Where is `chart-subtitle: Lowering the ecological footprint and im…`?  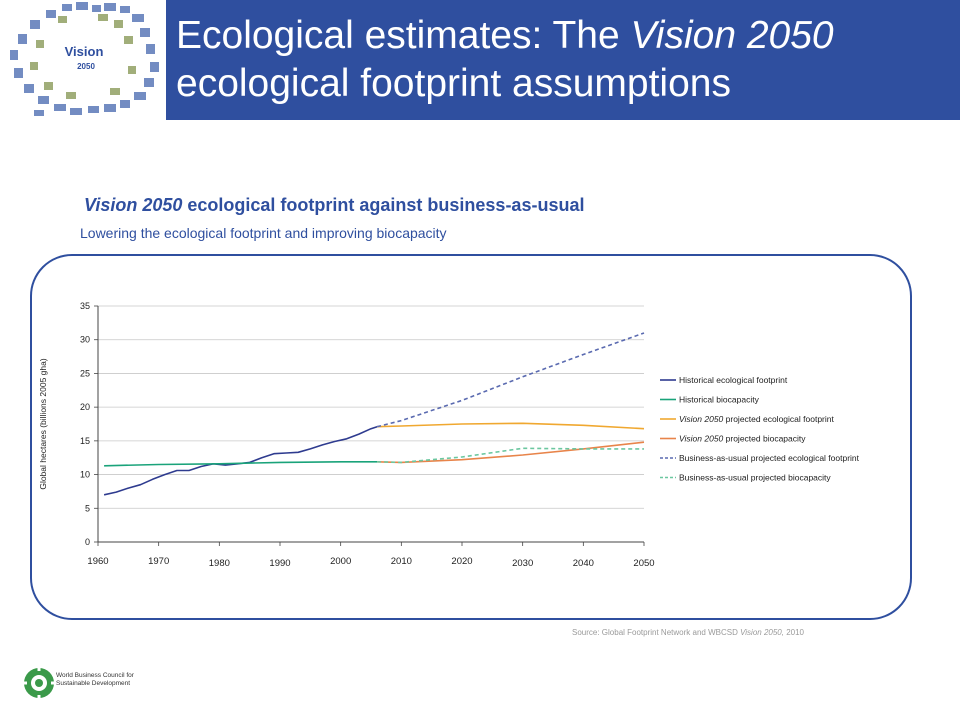
chart-subtitle: Lowering the ecological footprint and im… is located at coordinates (263, 233).